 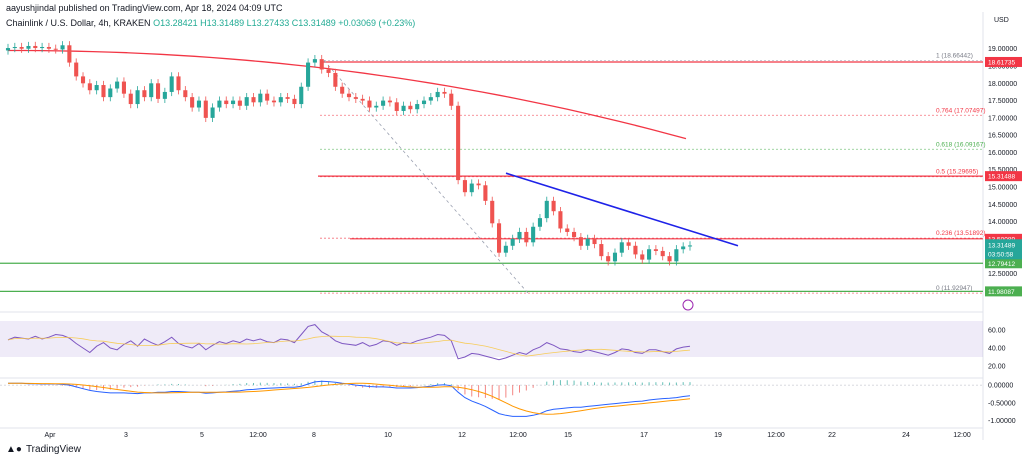 What do you see at coordinates (688, 305) in the screenshot?
I see `alert-icon` at bounding box center [688, 305].